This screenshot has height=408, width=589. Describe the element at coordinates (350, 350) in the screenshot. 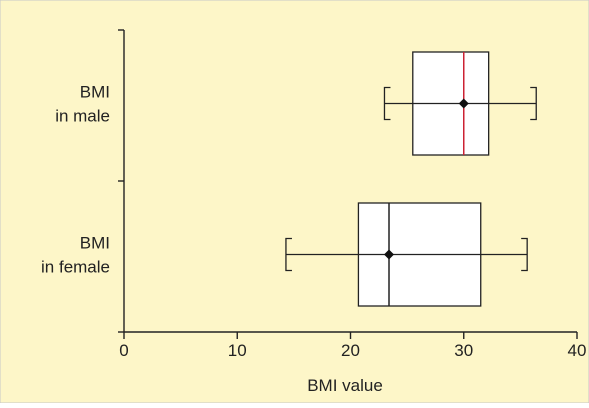

I see `x-tick-label: 20` at that location.